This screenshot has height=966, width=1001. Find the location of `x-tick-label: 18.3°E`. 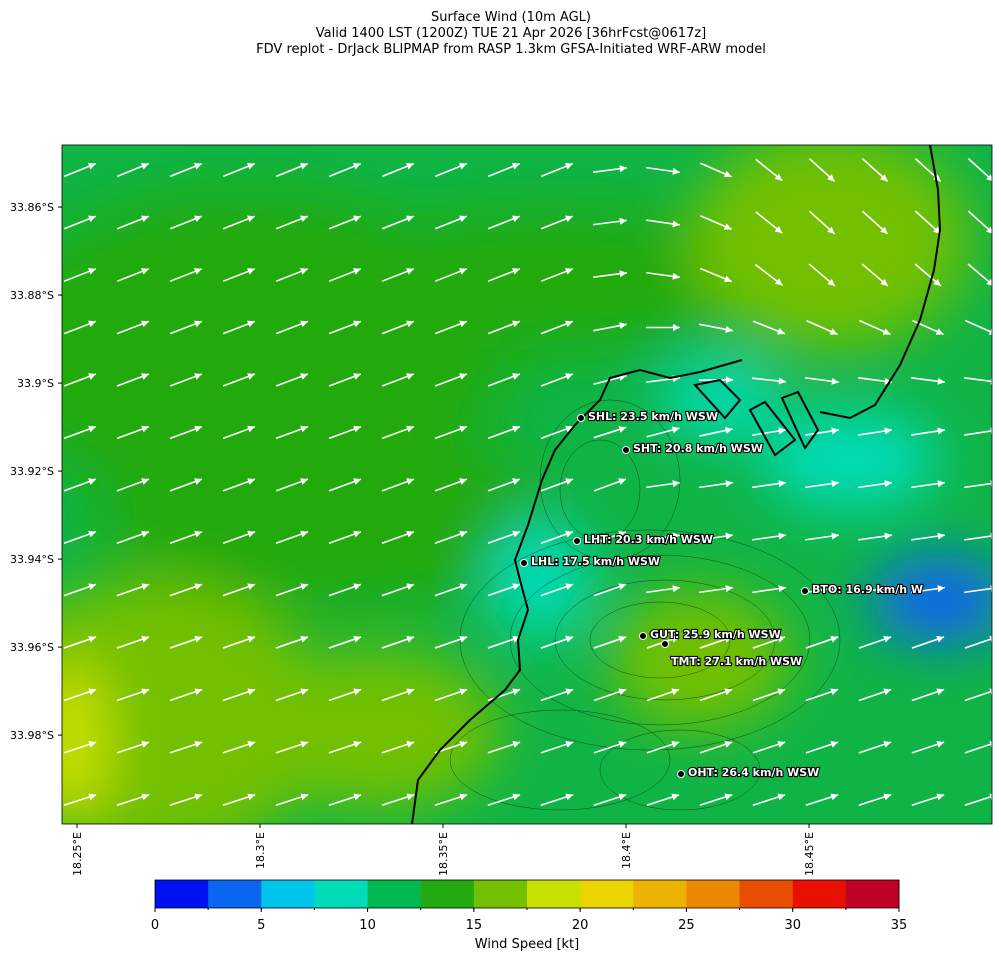

x-tick-label: 18.3°E is located at coordinates (260, 850).